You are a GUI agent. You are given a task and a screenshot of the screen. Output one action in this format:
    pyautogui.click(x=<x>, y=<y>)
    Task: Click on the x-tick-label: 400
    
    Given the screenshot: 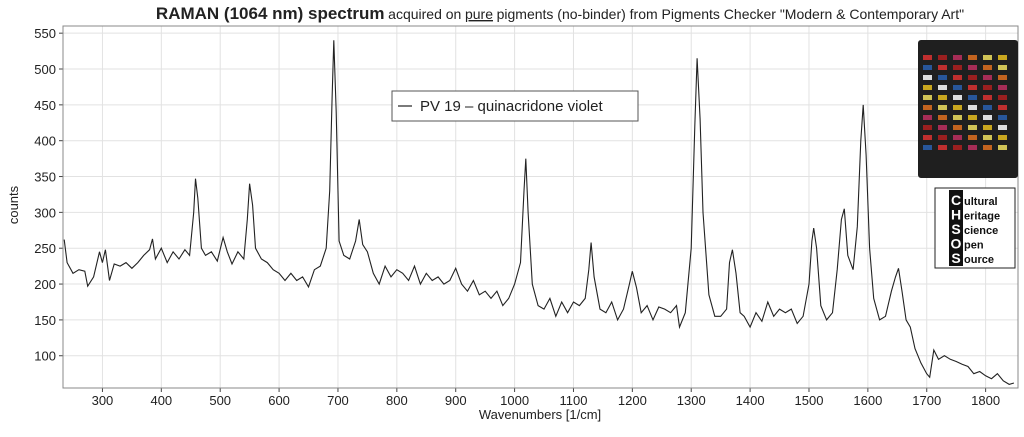 What is the action you would take?
    pyautogui.click(x=161, y=400)
    